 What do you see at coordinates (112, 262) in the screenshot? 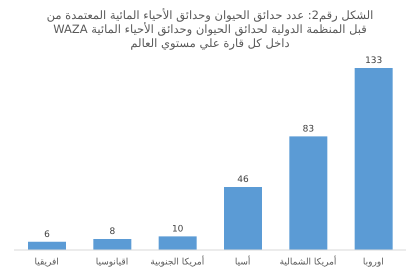
I see `x-tick-label: اقيانوسيا` at bounding box center [112, 262].